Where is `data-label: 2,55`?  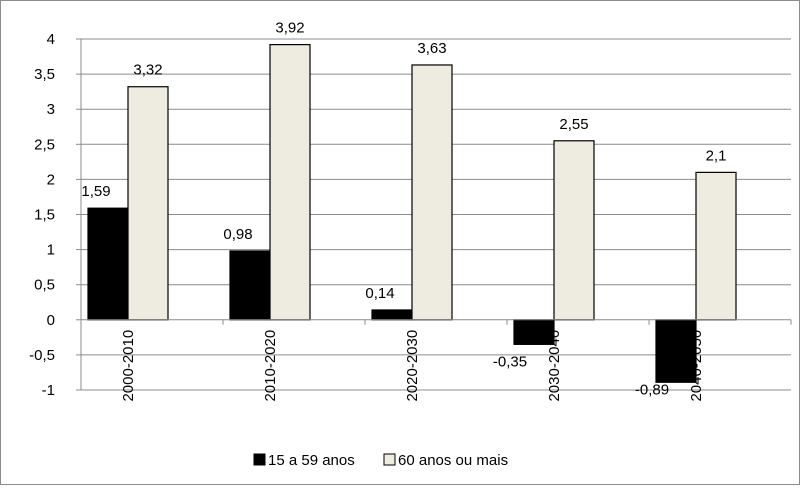 data-label: 2,55 is located at coordinates (573, 124).